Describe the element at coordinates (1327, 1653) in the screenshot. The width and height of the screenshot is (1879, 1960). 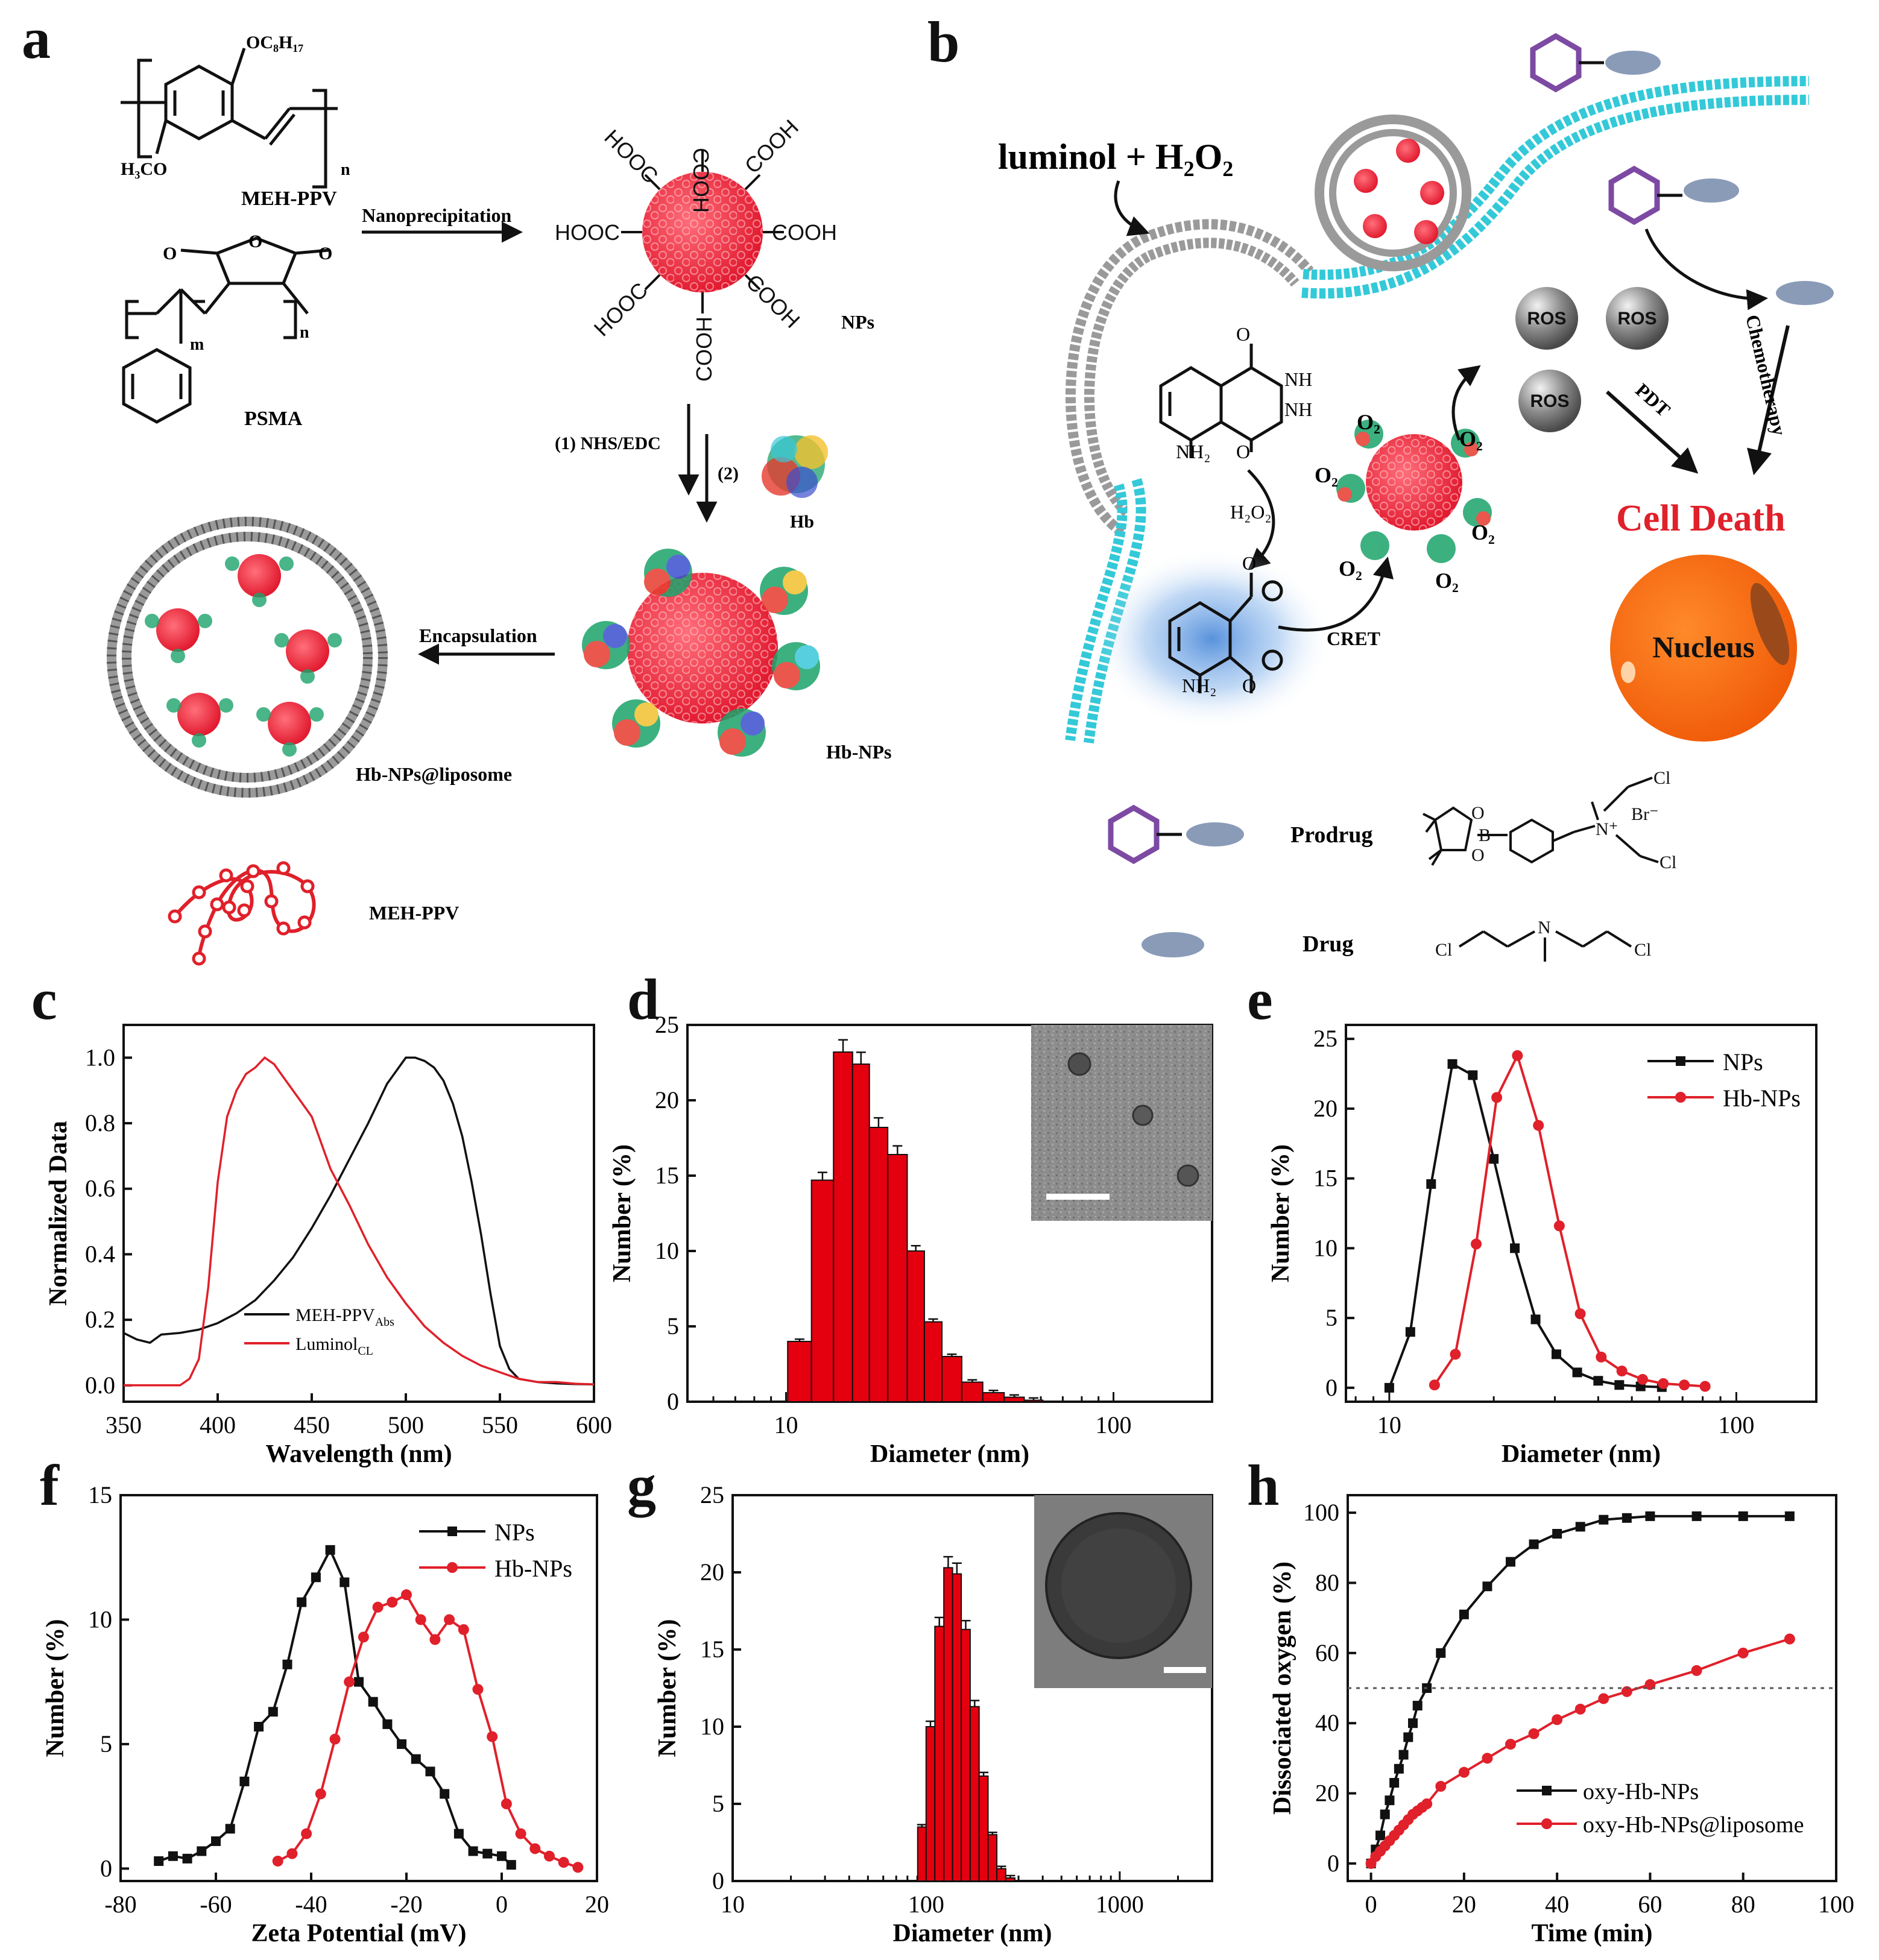
I see `y-tick-label: 60` at that location.